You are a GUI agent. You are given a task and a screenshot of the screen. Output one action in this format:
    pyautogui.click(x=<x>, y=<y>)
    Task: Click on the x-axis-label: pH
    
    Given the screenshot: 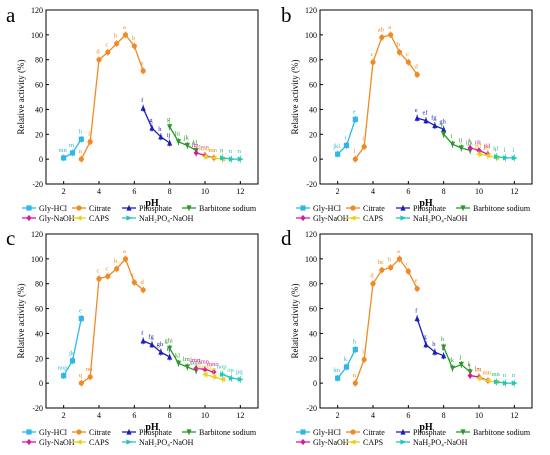 What is the action you would take?
    pyautogui.click(x=426, y=427)
    